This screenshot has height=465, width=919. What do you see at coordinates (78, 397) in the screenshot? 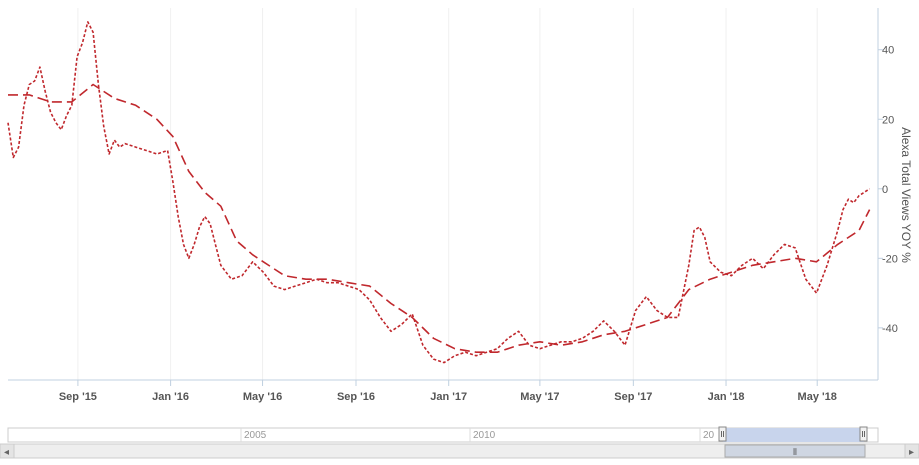
I see `x-tick-label: Sep '15` at bounding box center [78, 397].